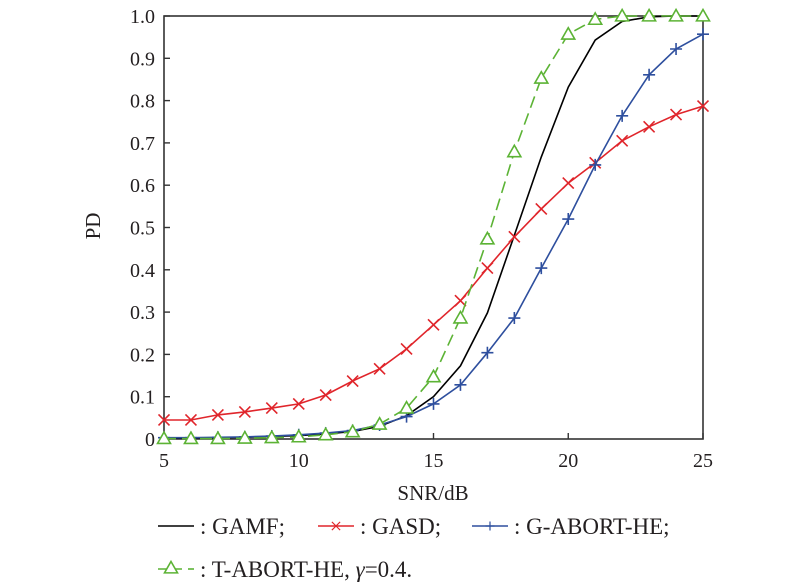 This screenshot has height=585, width=800. I want to click on legend-suffix: =0.4., so click(388, 569).